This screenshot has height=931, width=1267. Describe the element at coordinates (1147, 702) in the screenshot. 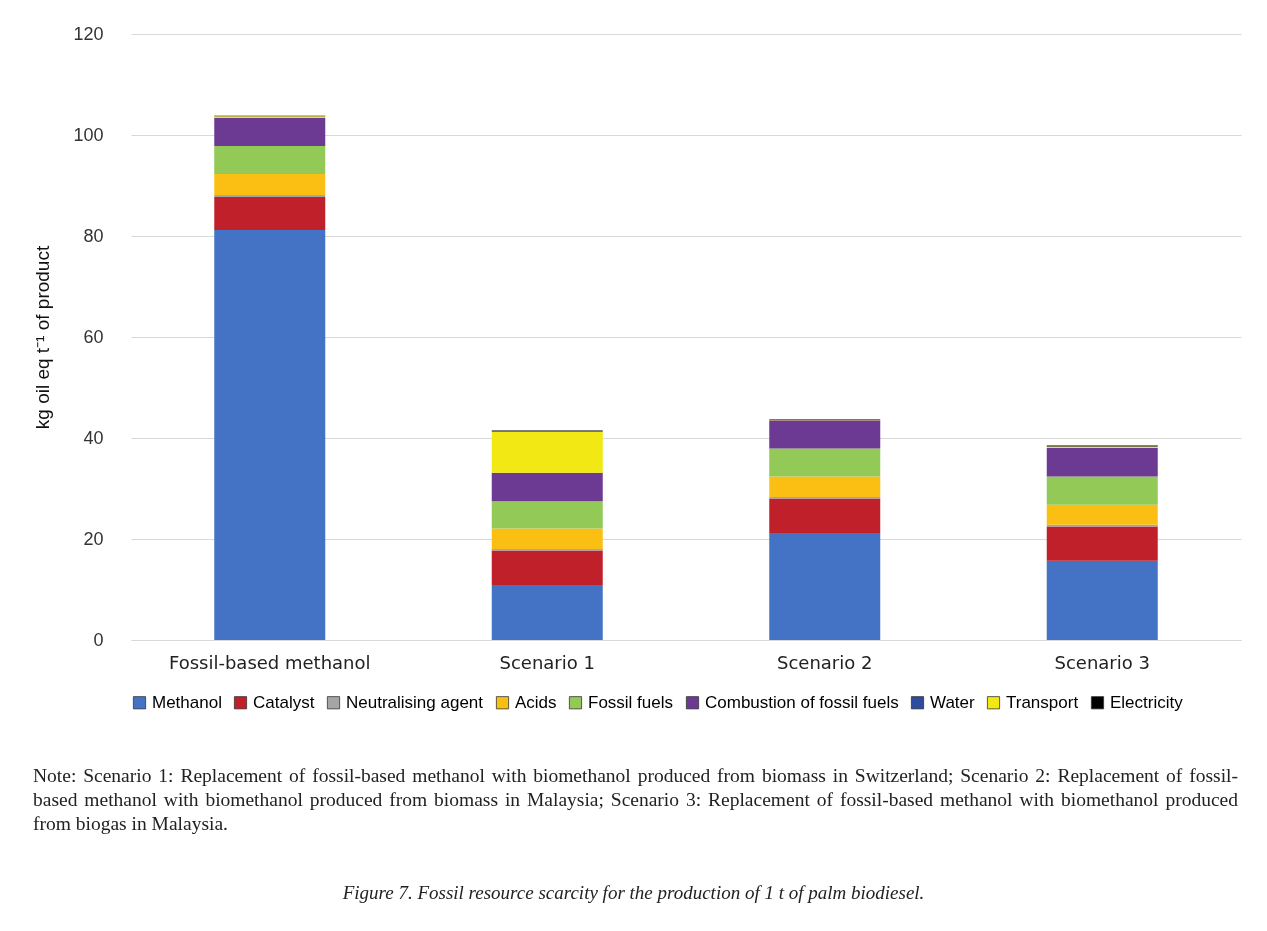

I see `legend-label: Electricity` at that location.